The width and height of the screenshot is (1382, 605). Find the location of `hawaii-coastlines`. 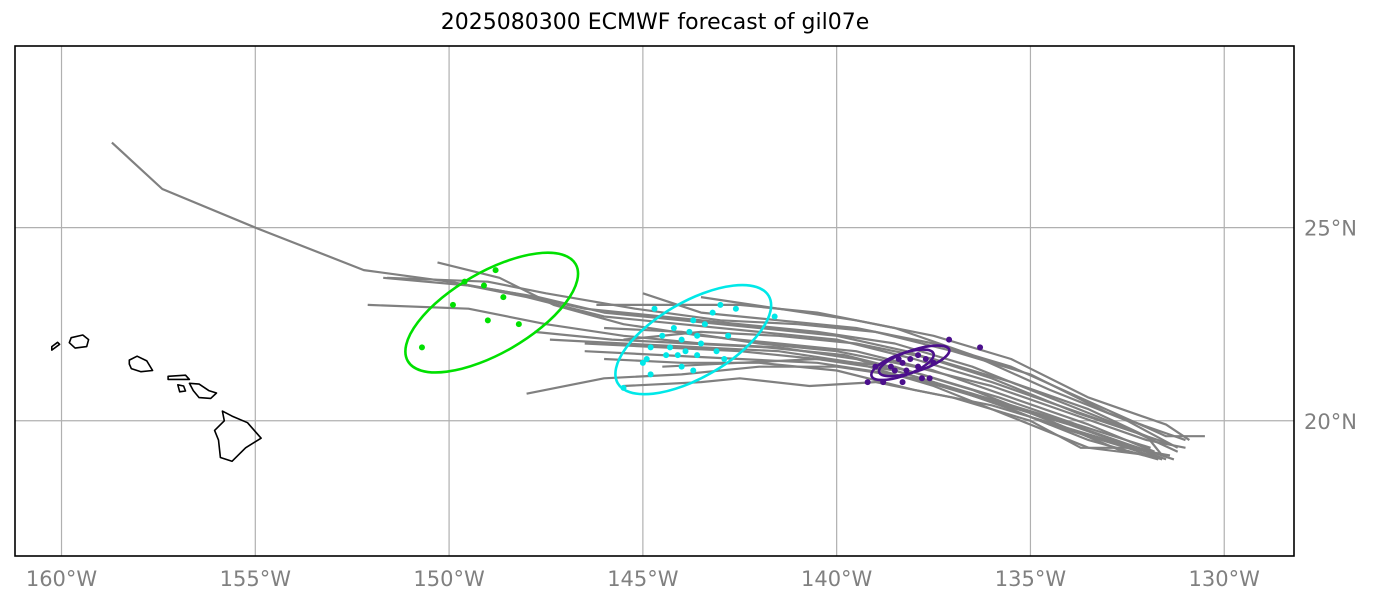

hawaii-coastlines is located at coordinates (156, 398).